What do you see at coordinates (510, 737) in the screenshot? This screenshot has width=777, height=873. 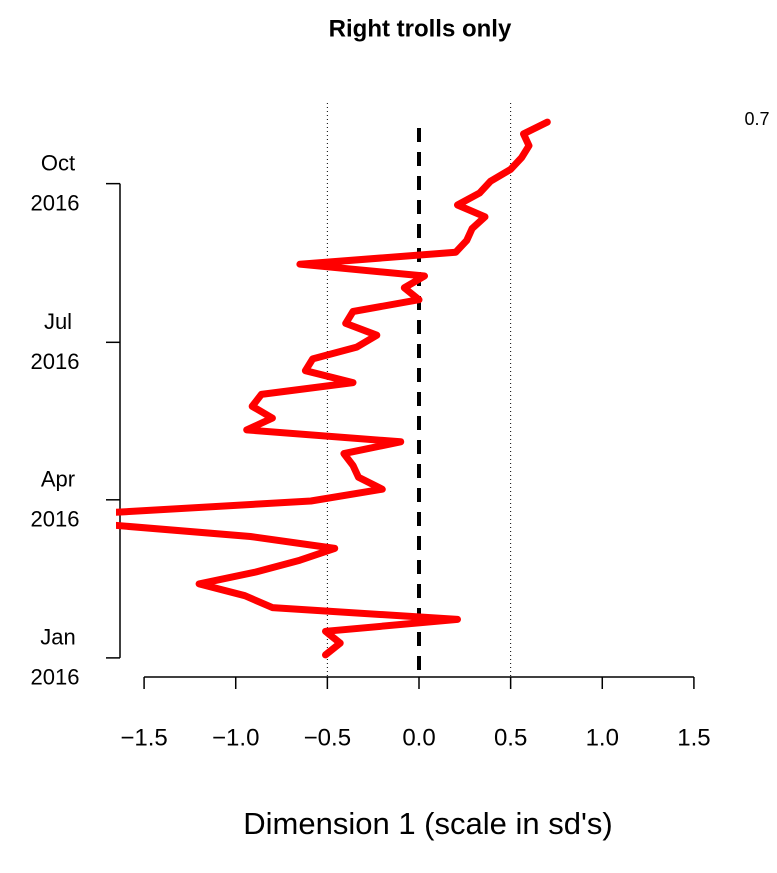 I see `x-tick-label: 0.5` at bounding box center [510, 737].